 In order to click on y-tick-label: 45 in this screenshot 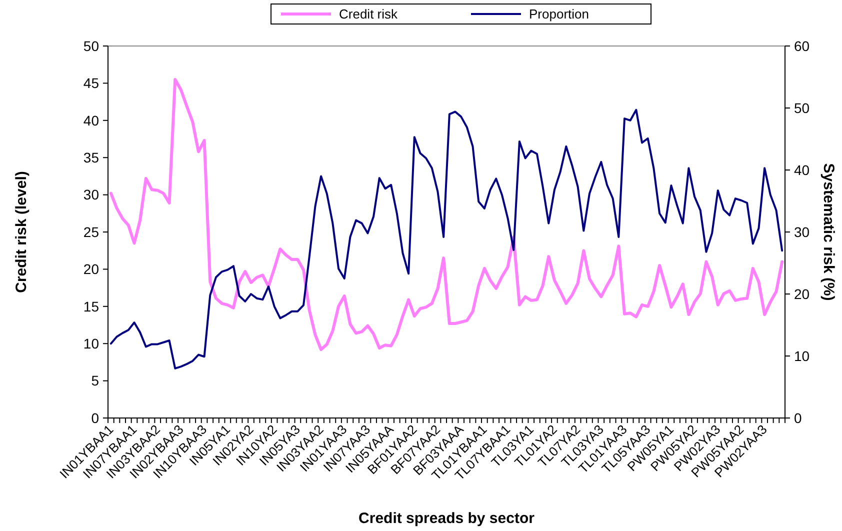, I will do `click(91, 83)`.